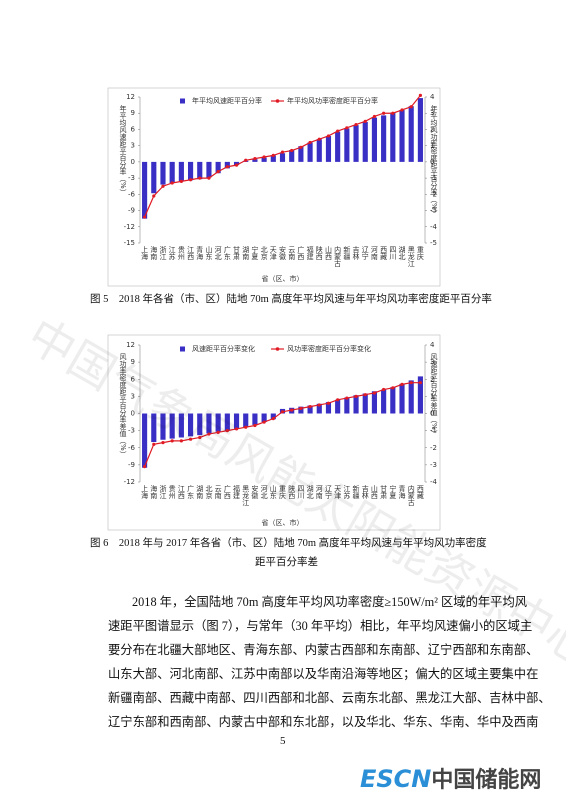  I want to click on figure-caption: 距平百分率差, so click(286, 562).